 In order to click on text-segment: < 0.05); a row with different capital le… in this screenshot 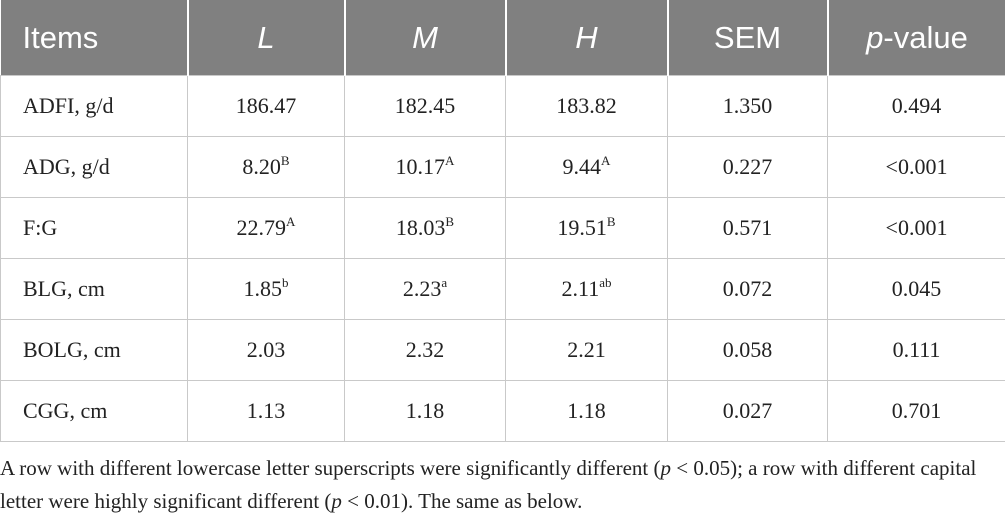, I will do `click(488, 484)`.